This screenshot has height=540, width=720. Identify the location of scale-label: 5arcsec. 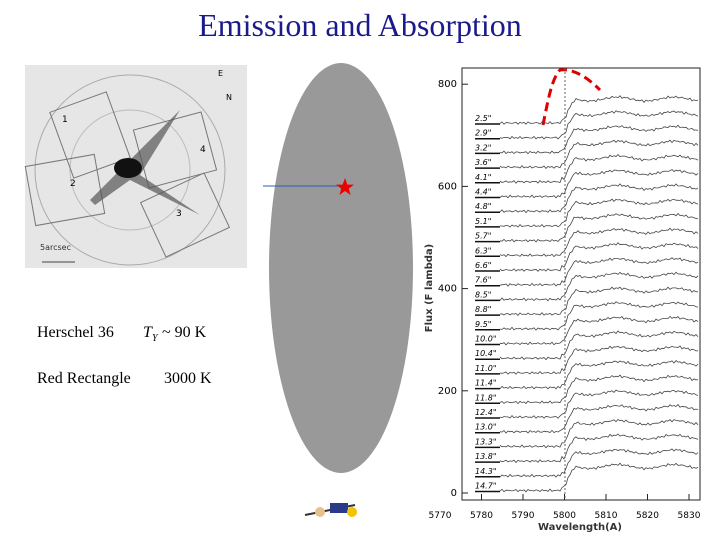
(55, 247).